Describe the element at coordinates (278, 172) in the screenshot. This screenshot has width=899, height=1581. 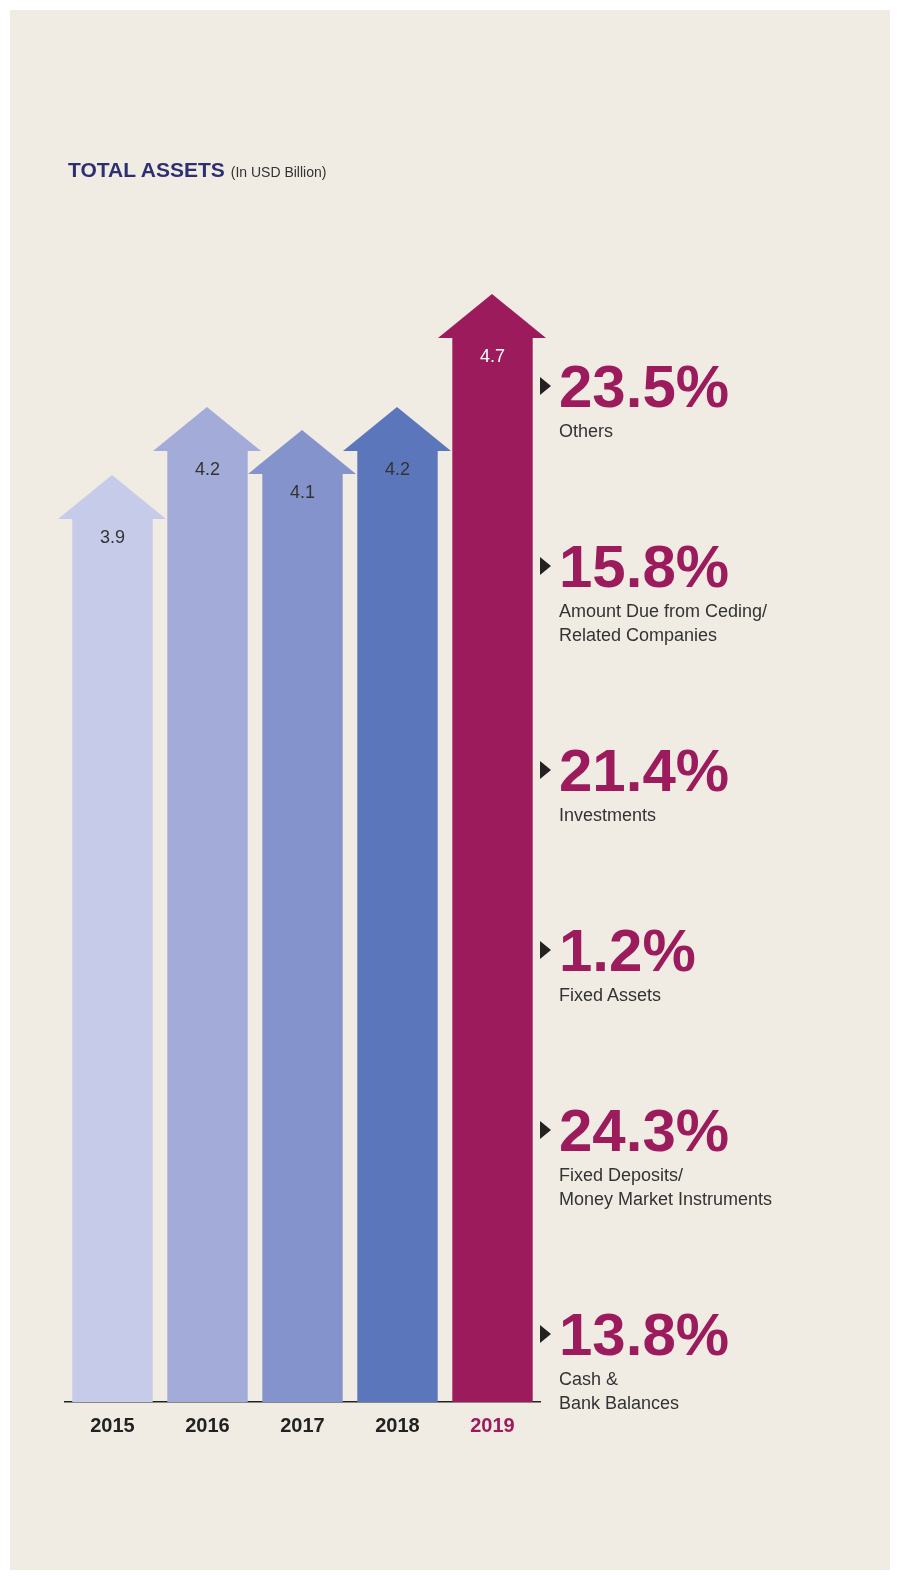
I see `chart-subtitle: (In USD Billion)` at that location.